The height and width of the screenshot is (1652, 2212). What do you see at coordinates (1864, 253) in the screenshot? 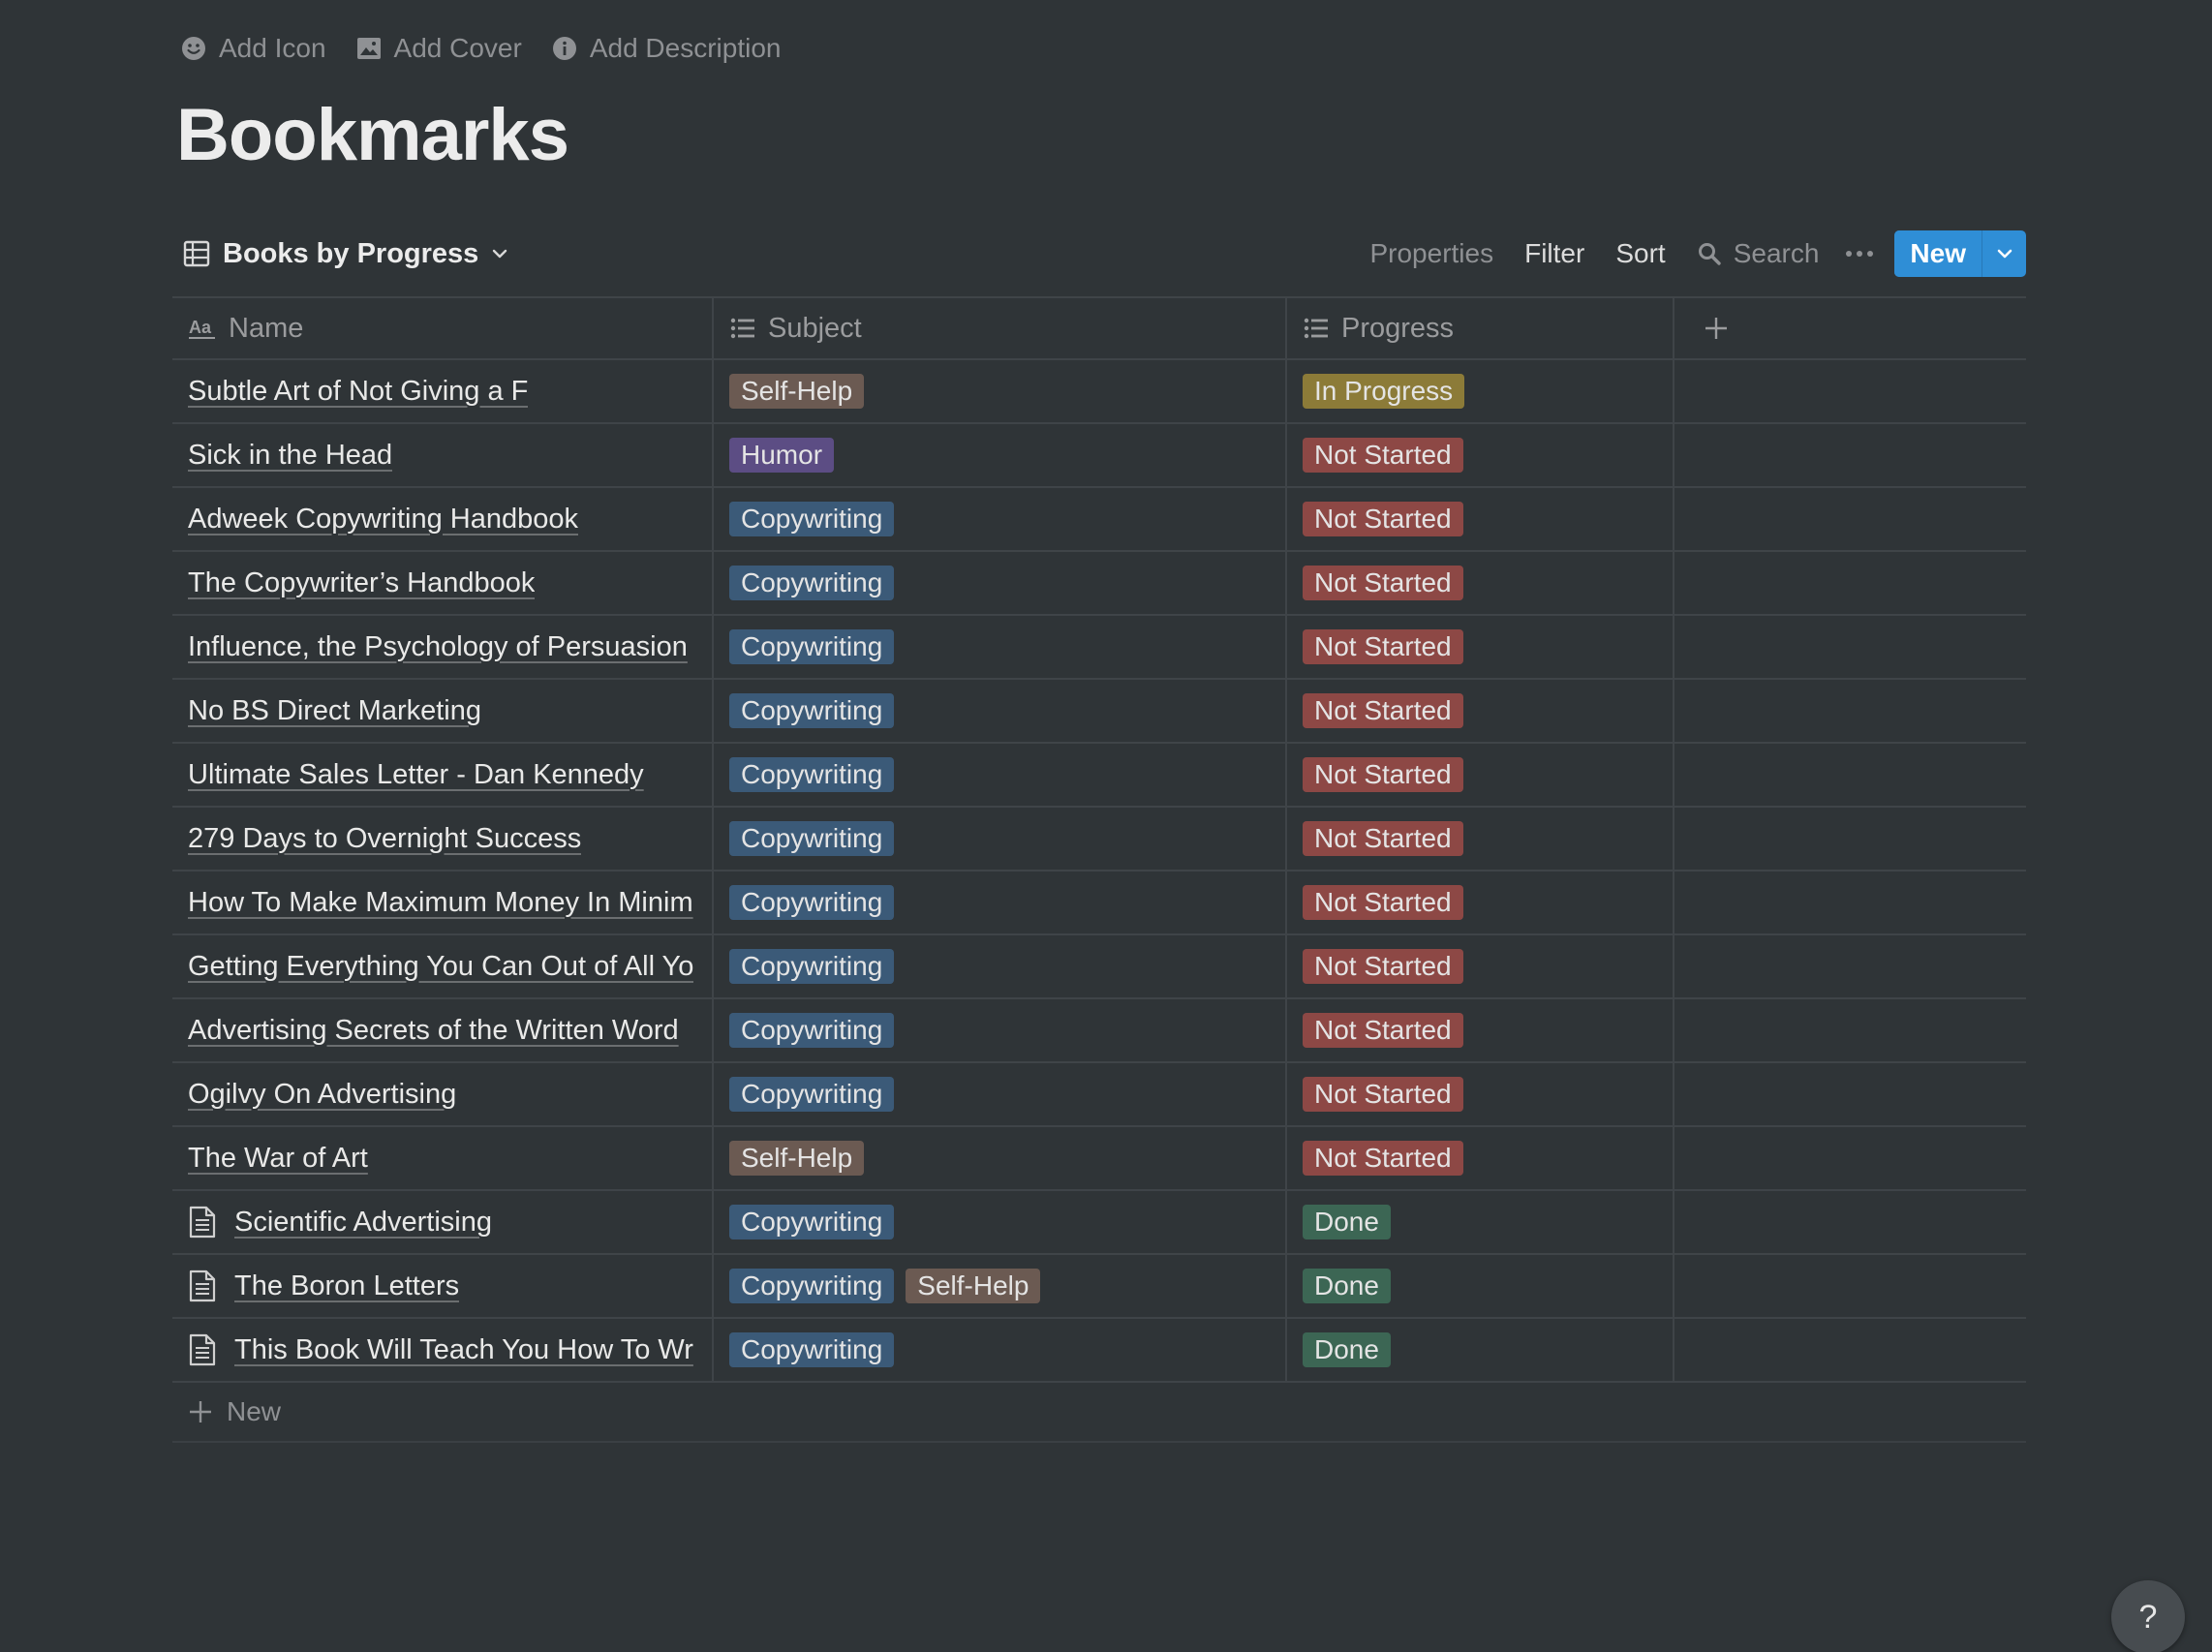
I see `more-options-icon` at bounding box center [1864, 253].